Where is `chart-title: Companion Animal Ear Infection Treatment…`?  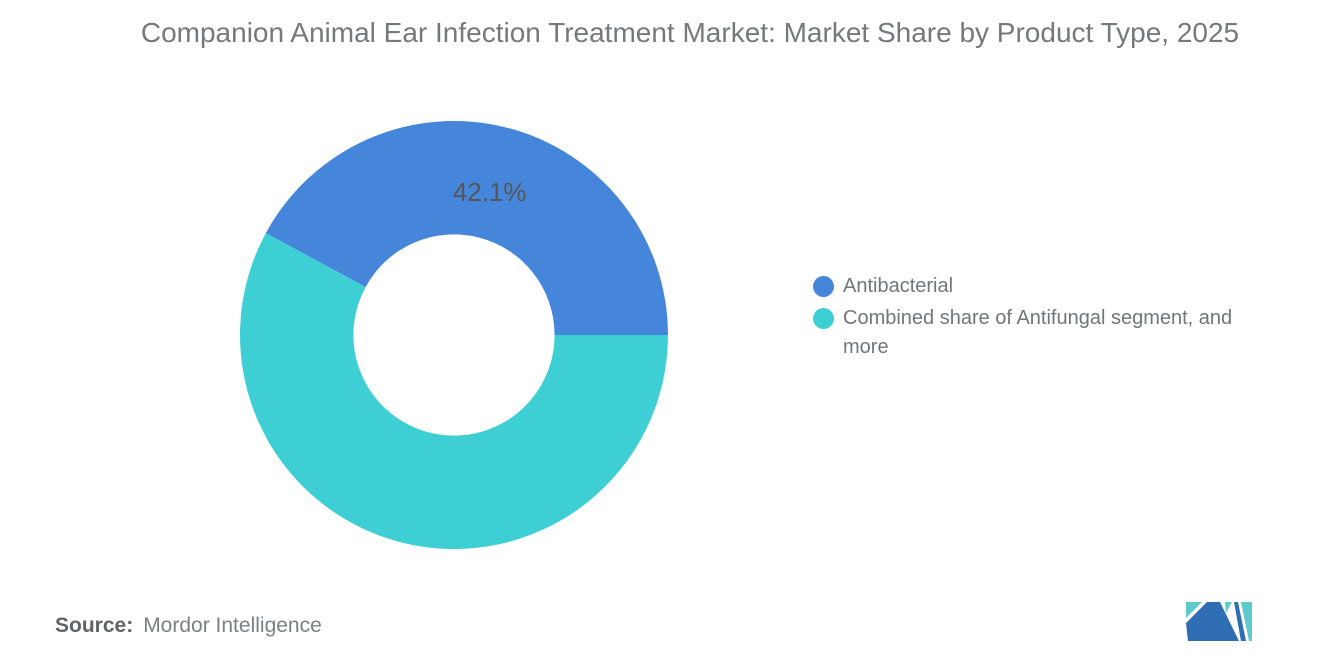 chart-title: Companion Animal Ear Infection Treatment… is located at coordinates (690, 32).